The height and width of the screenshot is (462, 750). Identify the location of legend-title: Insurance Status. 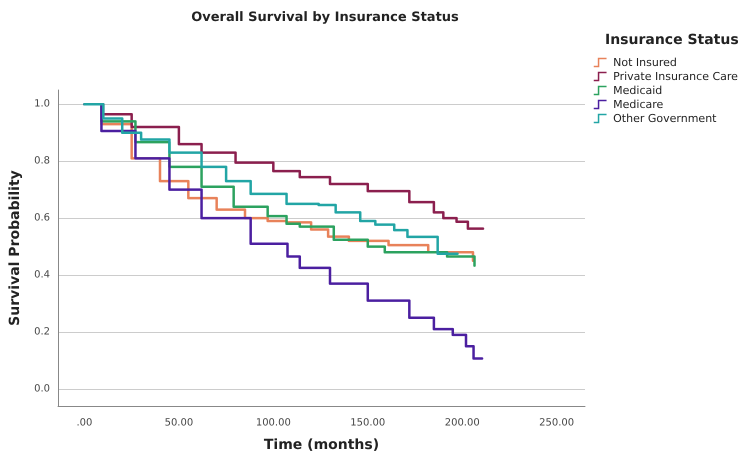
(672, 40).